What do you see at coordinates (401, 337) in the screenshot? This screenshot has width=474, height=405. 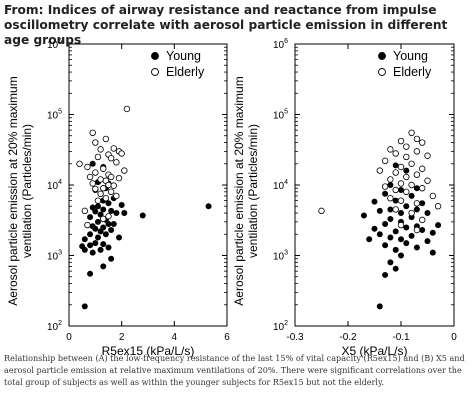 I see `x-tick-label: -0.1` at bounding box center [401, 337].